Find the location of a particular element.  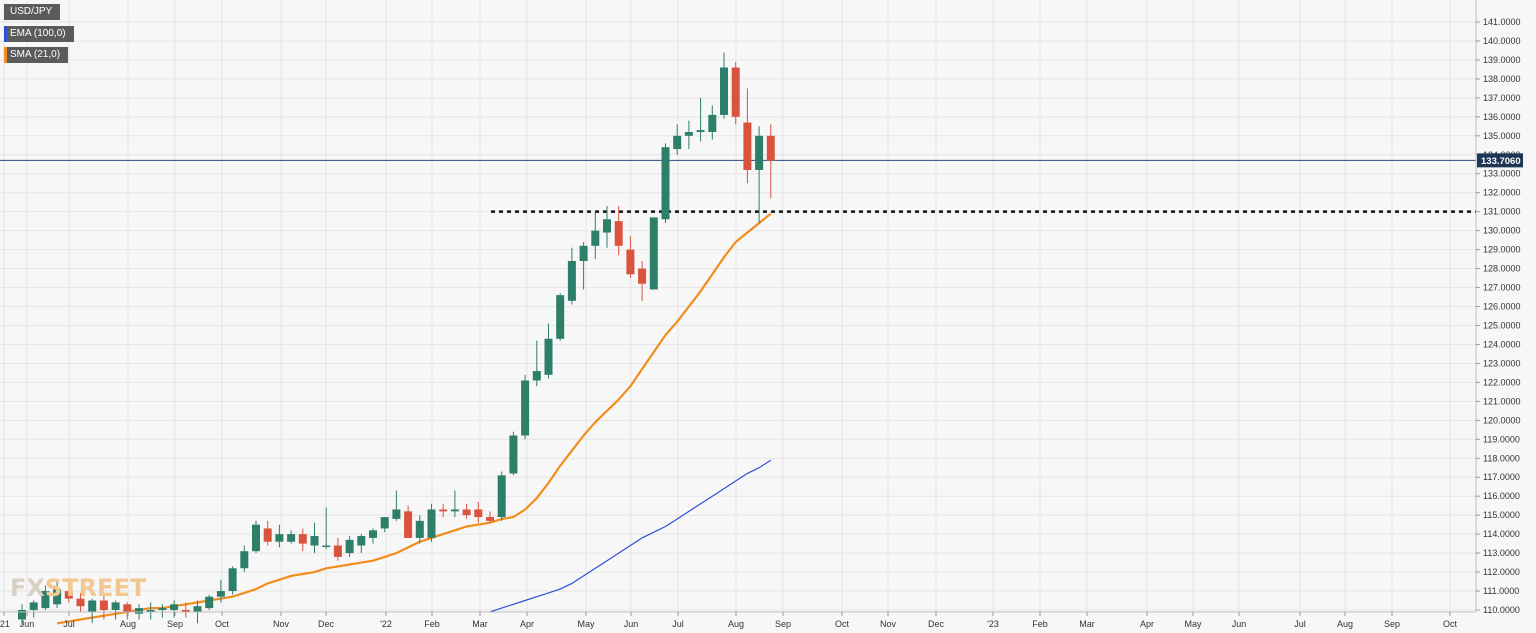

time-tick-label: Dec is located at coordinates (326, 624).